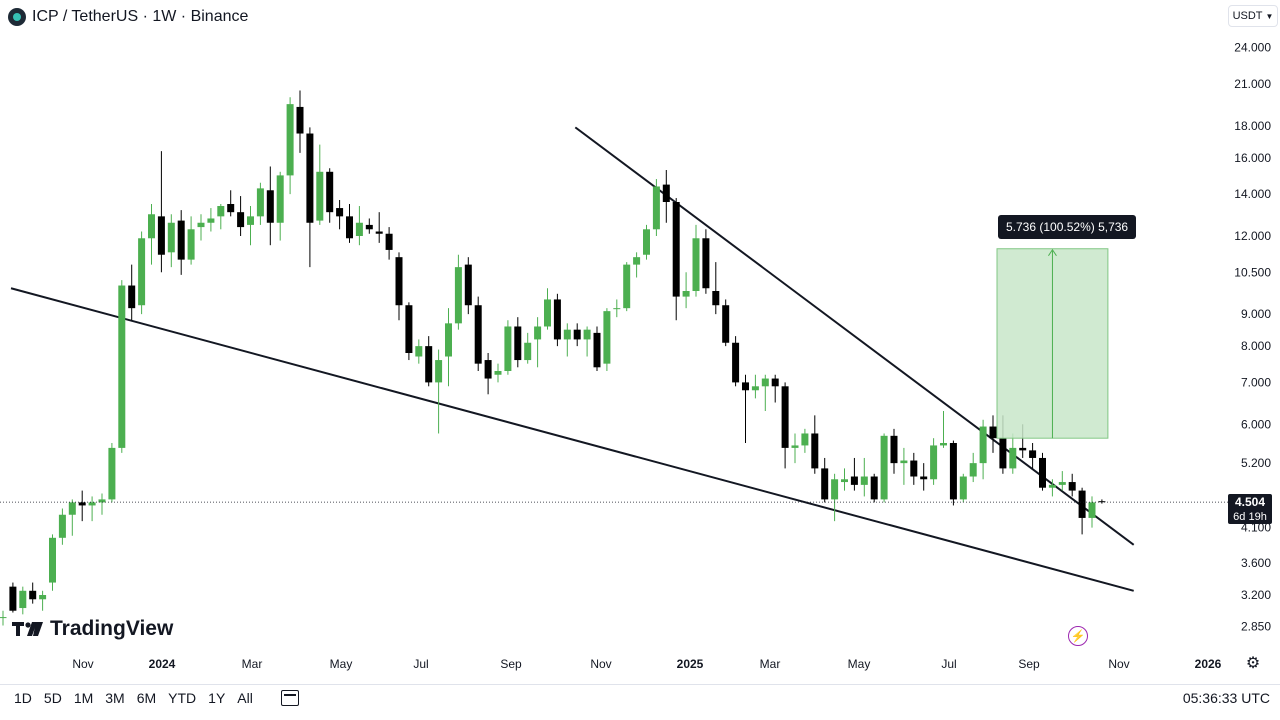 The height and width of the screenshot is (720, 1280). What do you see at coordinates (1253, 16) in the screenshot?
I see `currency-selector: USDT ▼` at bounding box center [1253, 16].